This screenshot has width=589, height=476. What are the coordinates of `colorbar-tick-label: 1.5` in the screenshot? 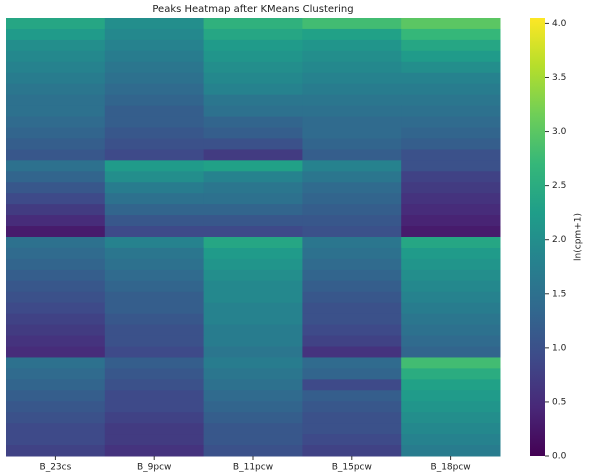 It's located at (559, 294).